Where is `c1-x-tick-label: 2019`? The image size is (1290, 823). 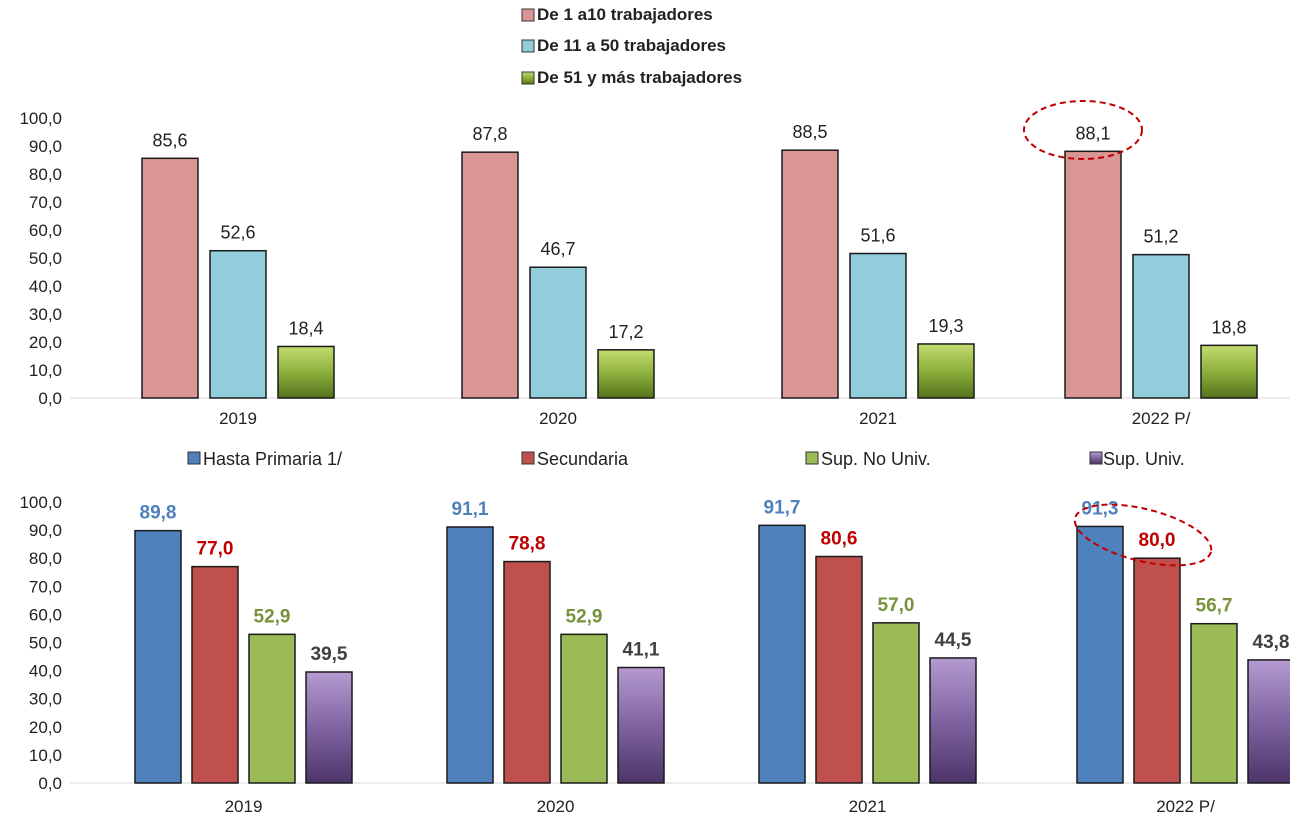
c1-x-tick-label: 2019 is located at coordinates (238, 418).